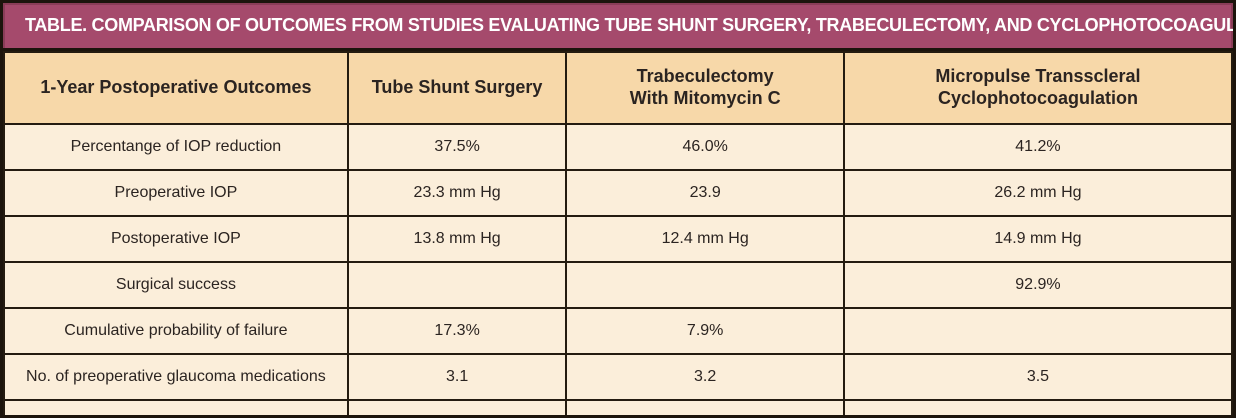 Image resolution: width=1236 pixels, height=418 pixels. What do you see at coordinates (705, 147) in the screenshot?
I see `cell-value: 46.0%` at bounding box center [705, 147].